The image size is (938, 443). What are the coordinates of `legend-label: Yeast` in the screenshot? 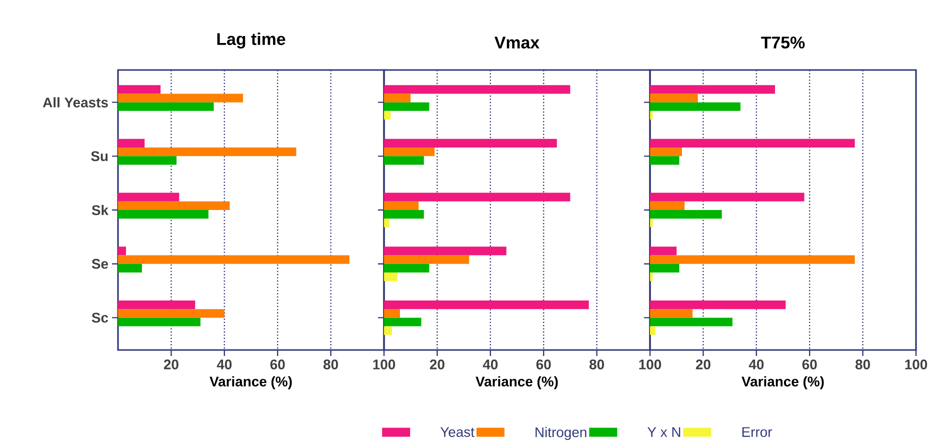 It's located at (457, 432).